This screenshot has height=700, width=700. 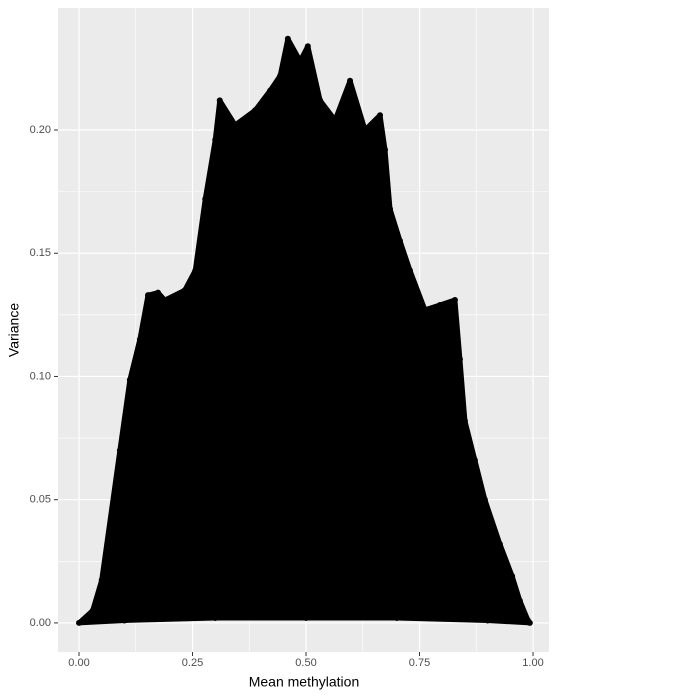 What do you see at coordinates (419, 663) in the screenshot?
I see `x-tick-label: 0.75` at bounding box center [419, 663].